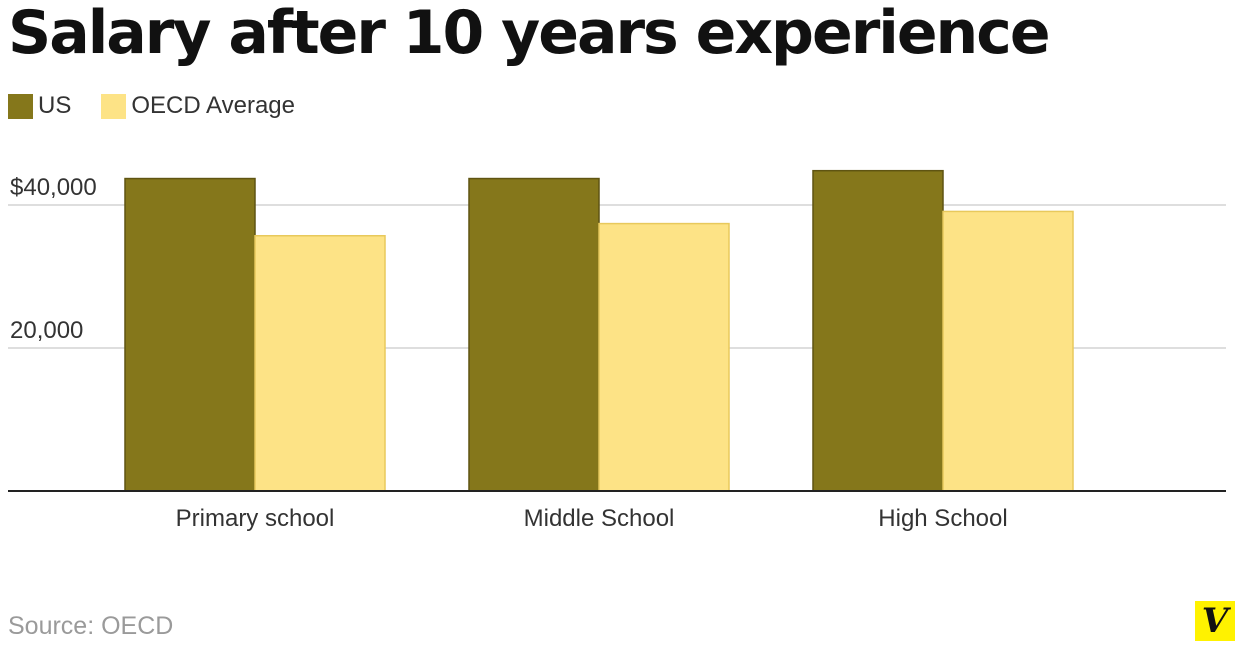 Image resolution: width=1235 pixels, height=647 pixels. What do you see at coordinates (114, 106) in the screenshot?
I see `legend-swatch-oecd` at bounding box center [114, 106].